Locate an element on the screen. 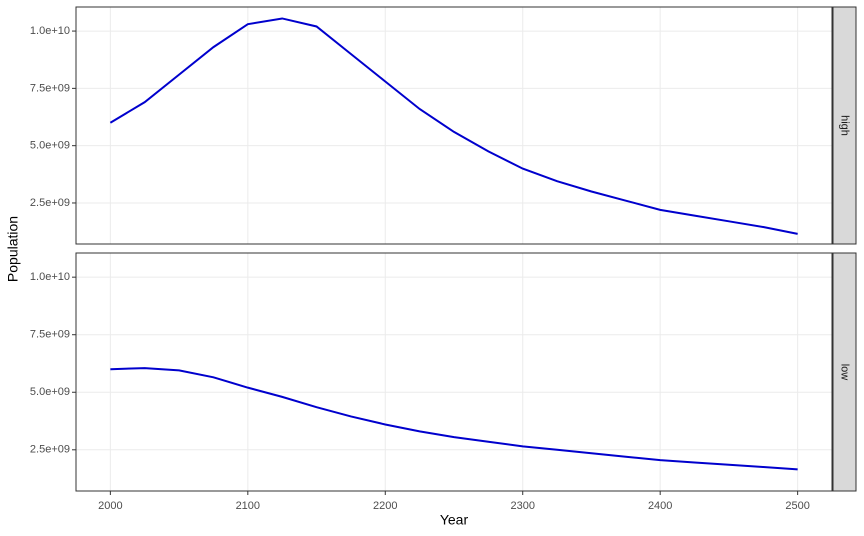 This screenshot has height=536, width=864. x-tick-label: 2400 is located at coordinates (660, 506).